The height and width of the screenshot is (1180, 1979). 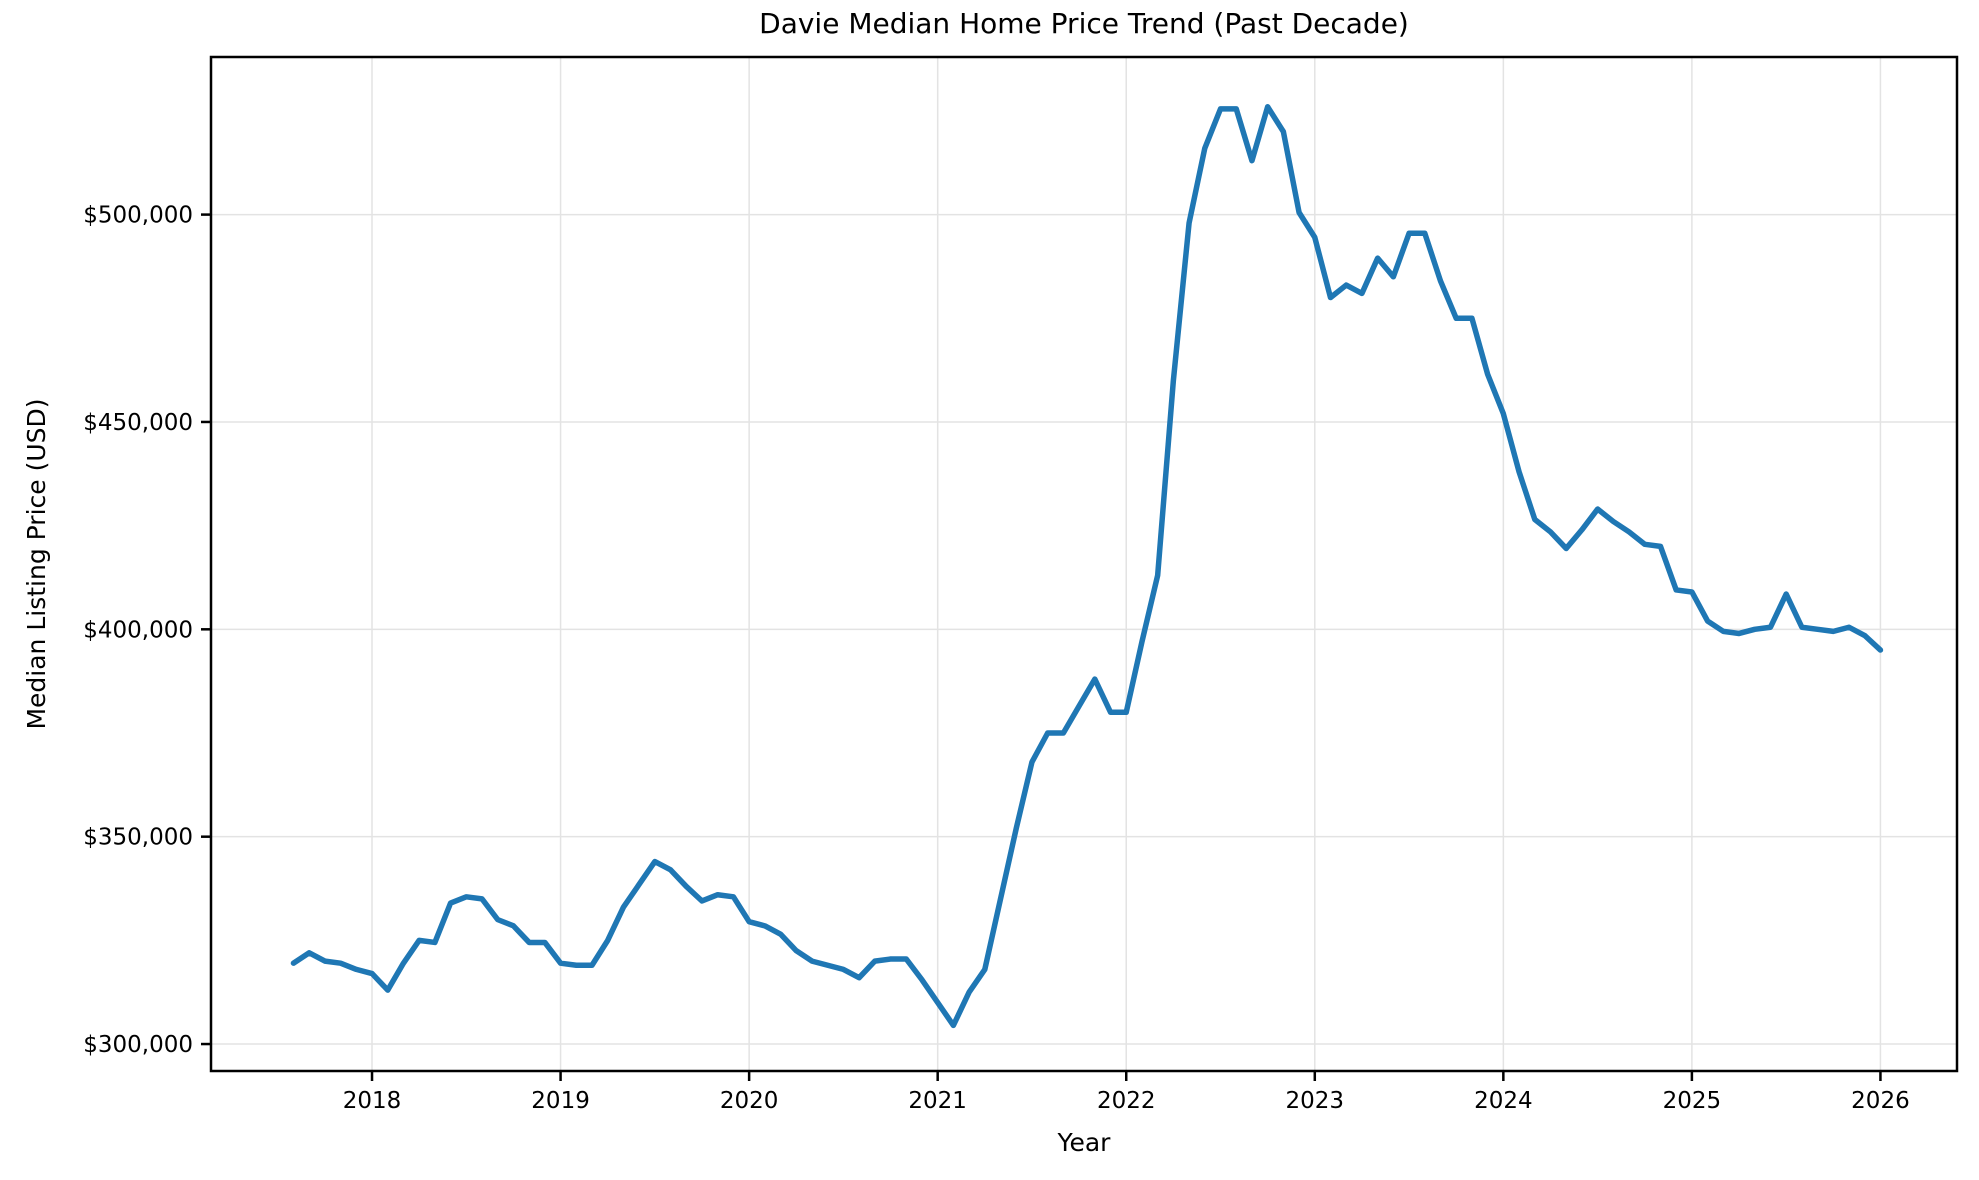 What do you see at coordinates (1503, 1101) in the screenshot?
I see `x-tick-label-2024: 2024` at bounding box center [1503, 1101].